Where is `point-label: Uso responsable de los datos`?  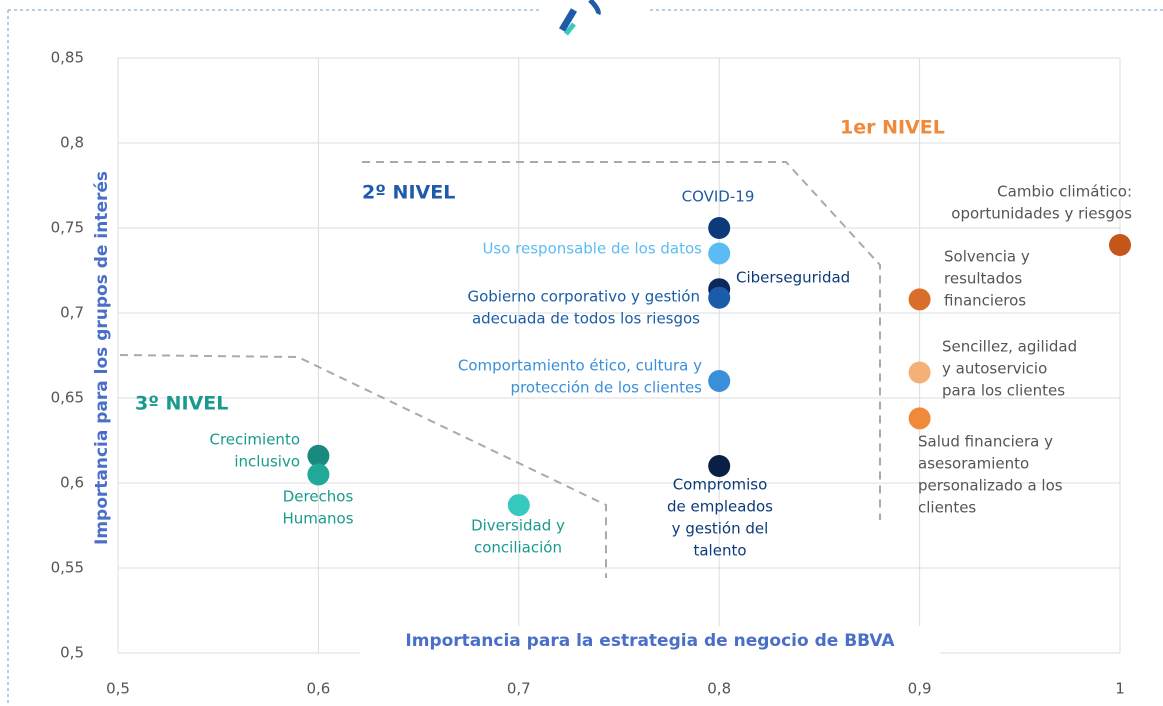 point-label: Uso responsable de los datos is located at coordinates (592, 249).